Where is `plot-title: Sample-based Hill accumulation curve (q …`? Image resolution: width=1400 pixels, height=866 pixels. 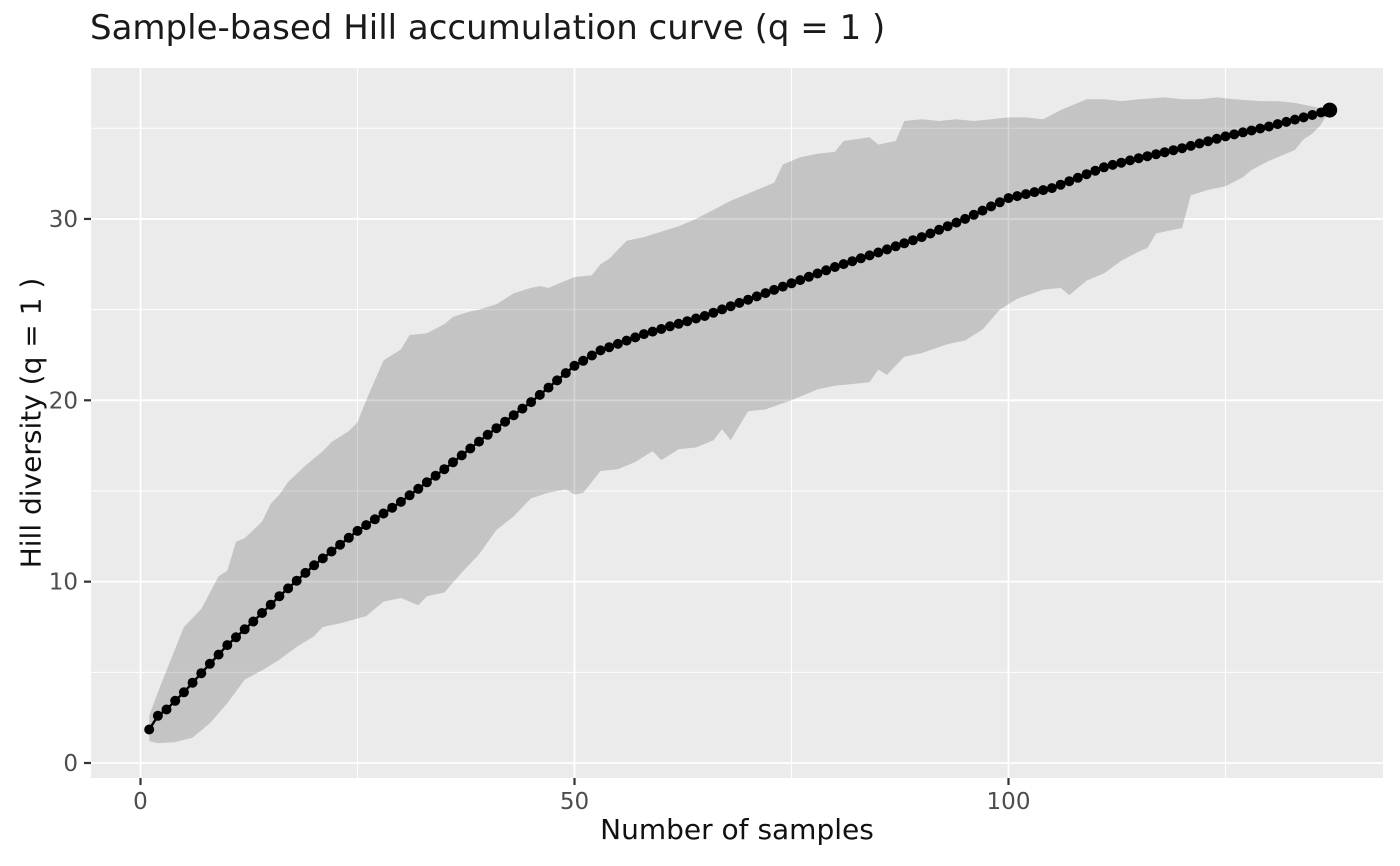 plot-title: Sample-based Hill accumulation curve (q … is located at coordinates (488, 28).